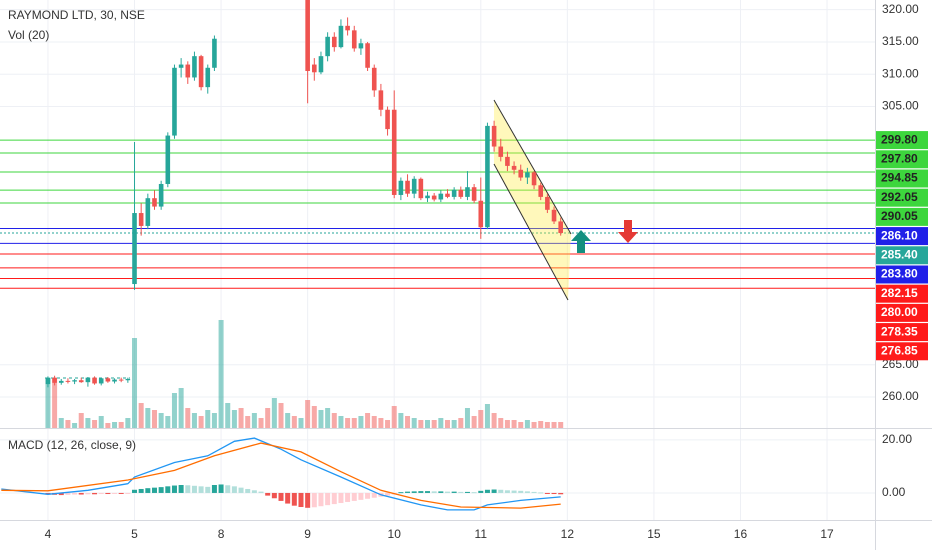 The width and height of the screenshot is (932, 550). I want to click on level-label: 297.80, so click(899, 158).